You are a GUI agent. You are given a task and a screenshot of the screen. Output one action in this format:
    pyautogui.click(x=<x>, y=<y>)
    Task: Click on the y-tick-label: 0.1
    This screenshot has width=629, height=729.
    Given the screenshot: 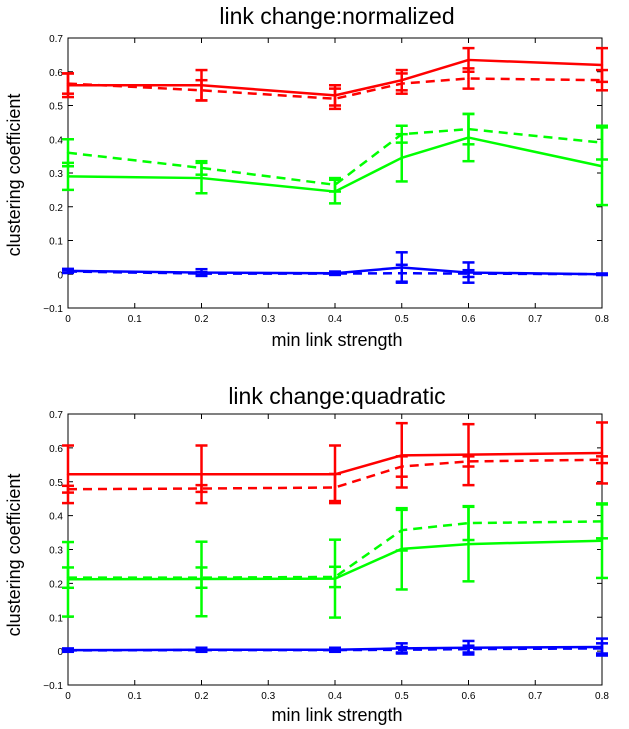 What is the action you would take?
    pyautogui.click(x=56, y=618)
    